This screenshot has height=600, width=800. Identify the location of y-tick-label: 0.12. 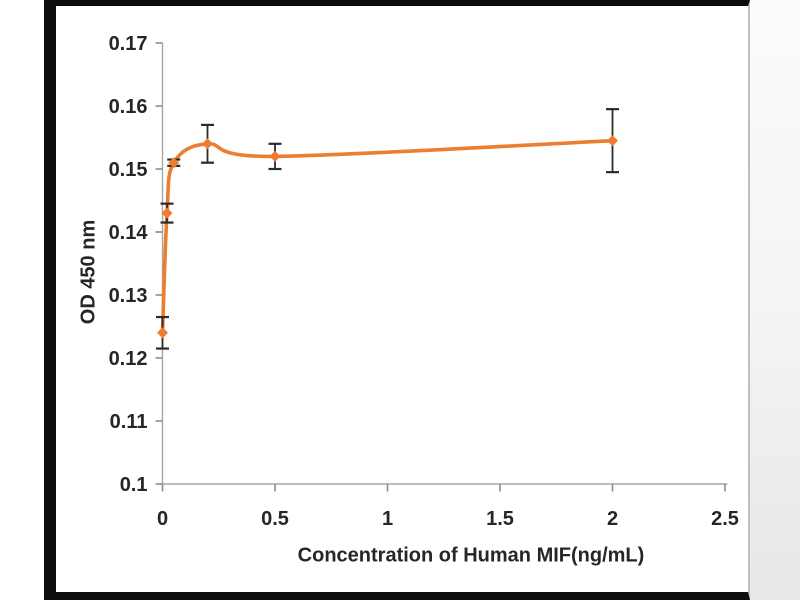
(128, 359).